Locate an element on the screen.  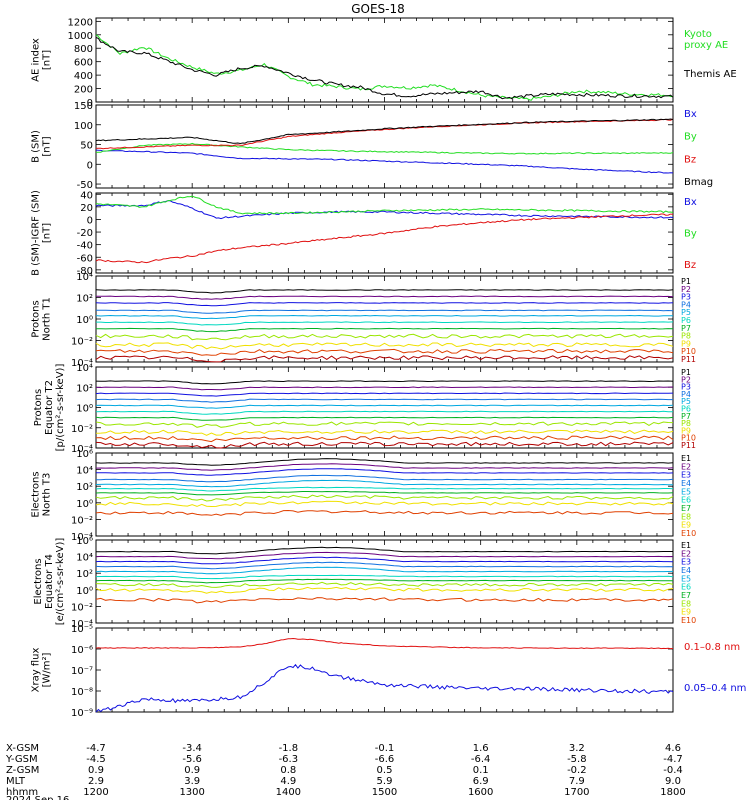
footer-value-z: 0.8 is located at coordinates (288, 770).